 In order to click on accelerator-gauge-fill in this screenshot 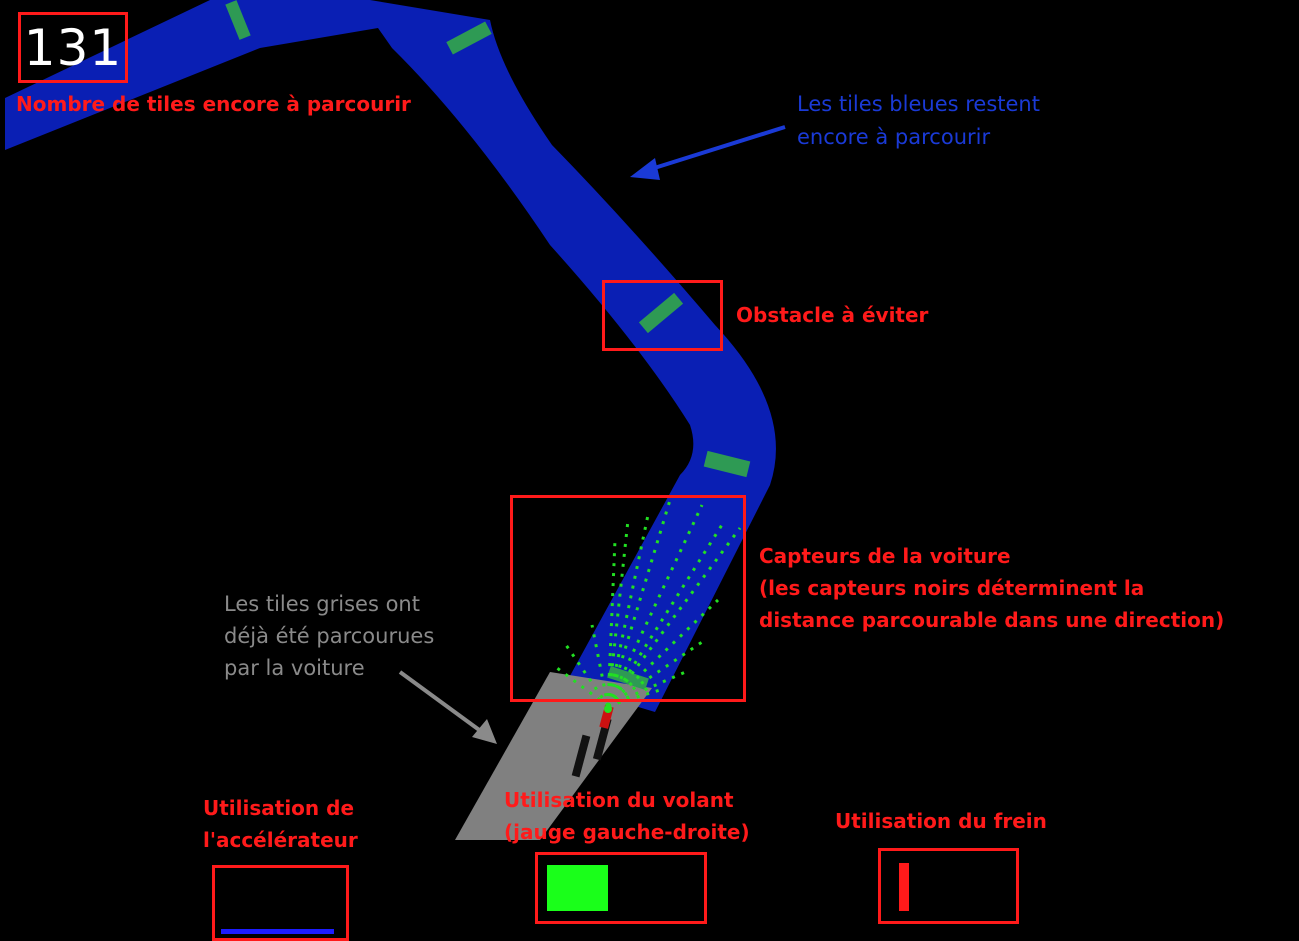, I will do `click(277, 931)`.